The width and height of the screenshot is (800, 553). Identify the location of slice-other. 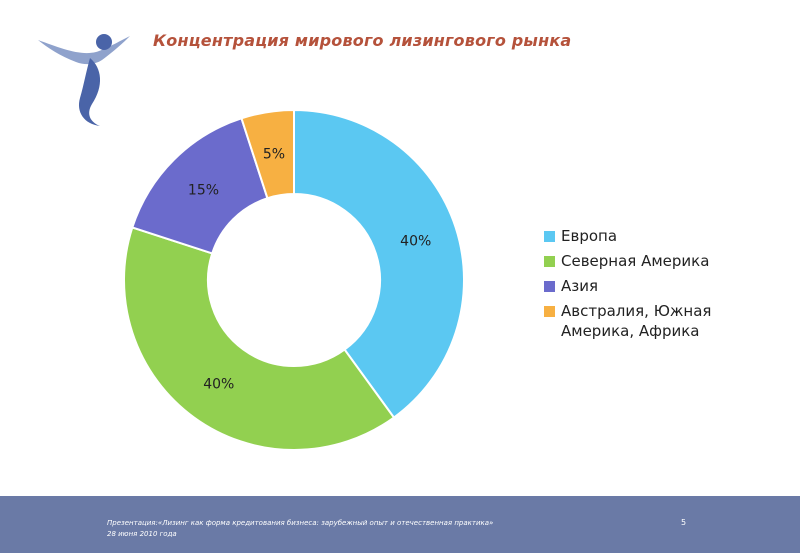
(267, 154).